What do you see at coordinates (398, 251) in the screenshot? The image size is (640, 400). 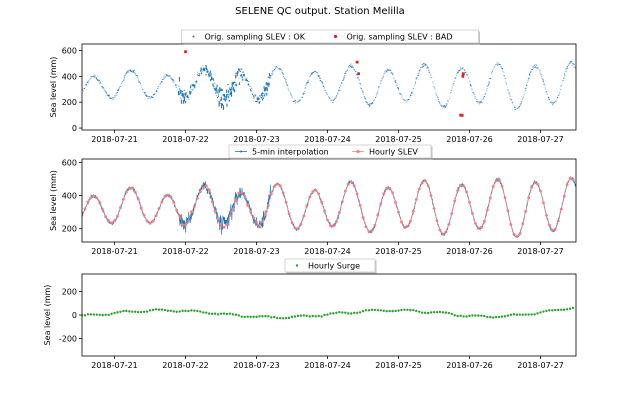 I see `x-tick-label: 2018-07-25` at bounding box center [398, 251].